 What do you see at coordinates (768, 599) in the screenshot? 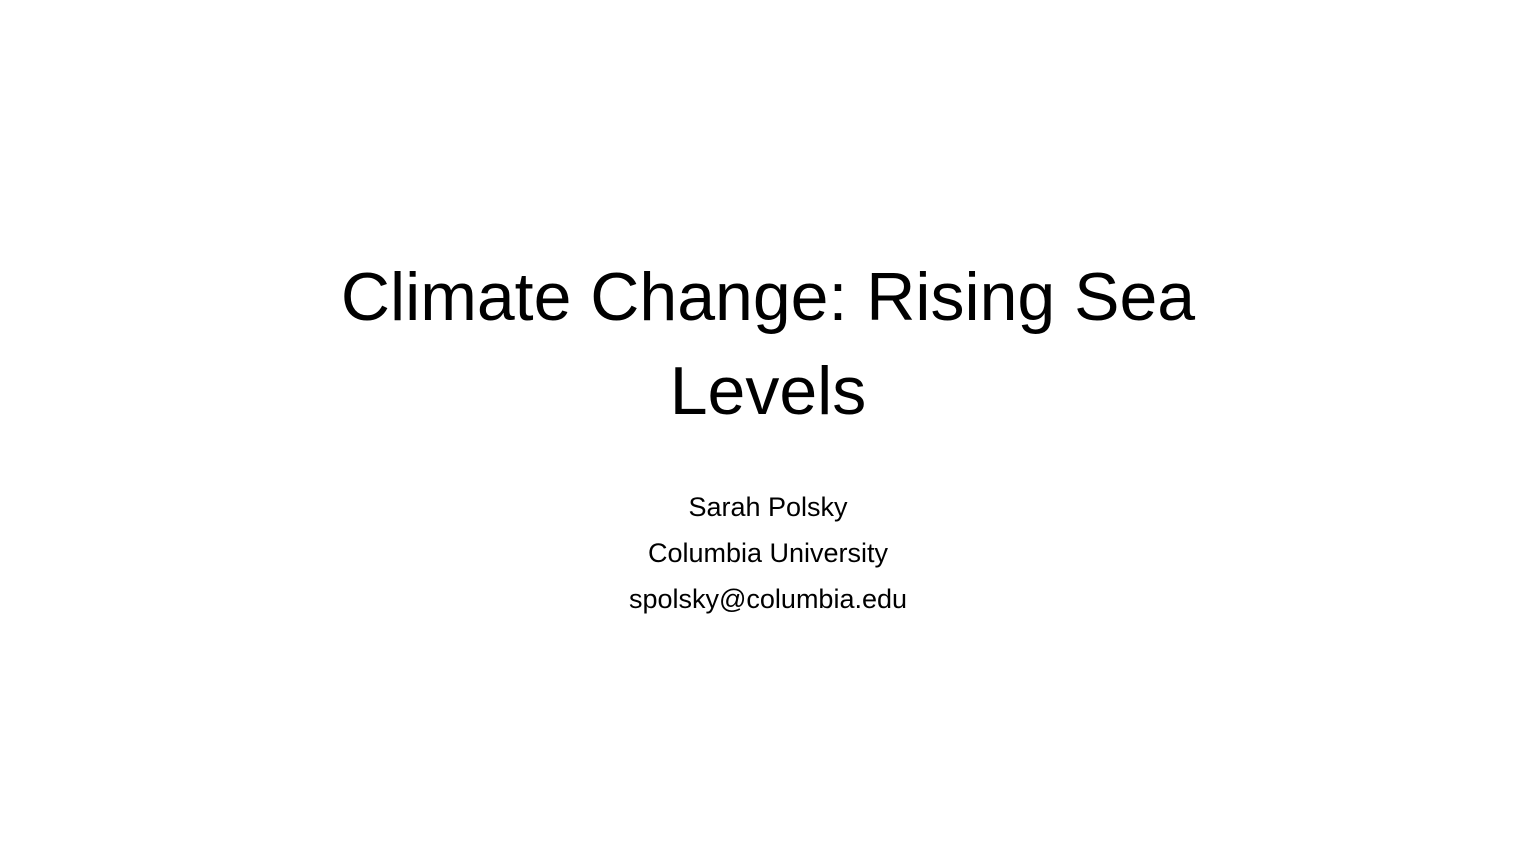
I see `author-email: spolsky@columbia.edu` at bounding box center [768, 599].